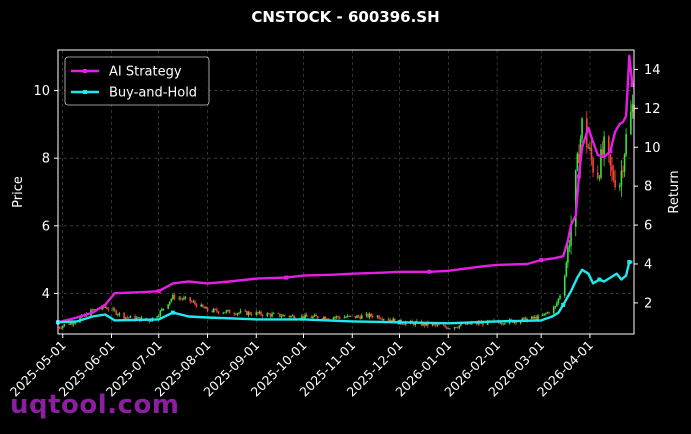  I want to click on legend-marker, so click(85, 71).